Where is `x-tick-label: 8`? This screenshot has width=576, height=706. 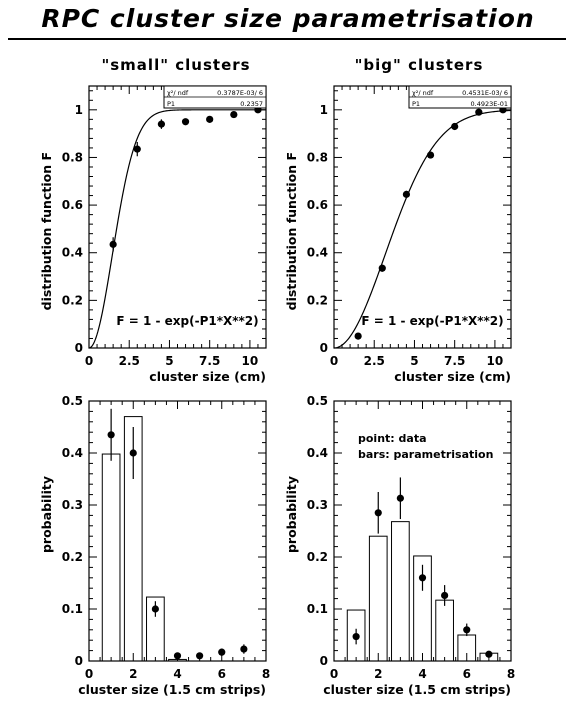 x-tick-label: 8 is located at coordinates (266, 674).